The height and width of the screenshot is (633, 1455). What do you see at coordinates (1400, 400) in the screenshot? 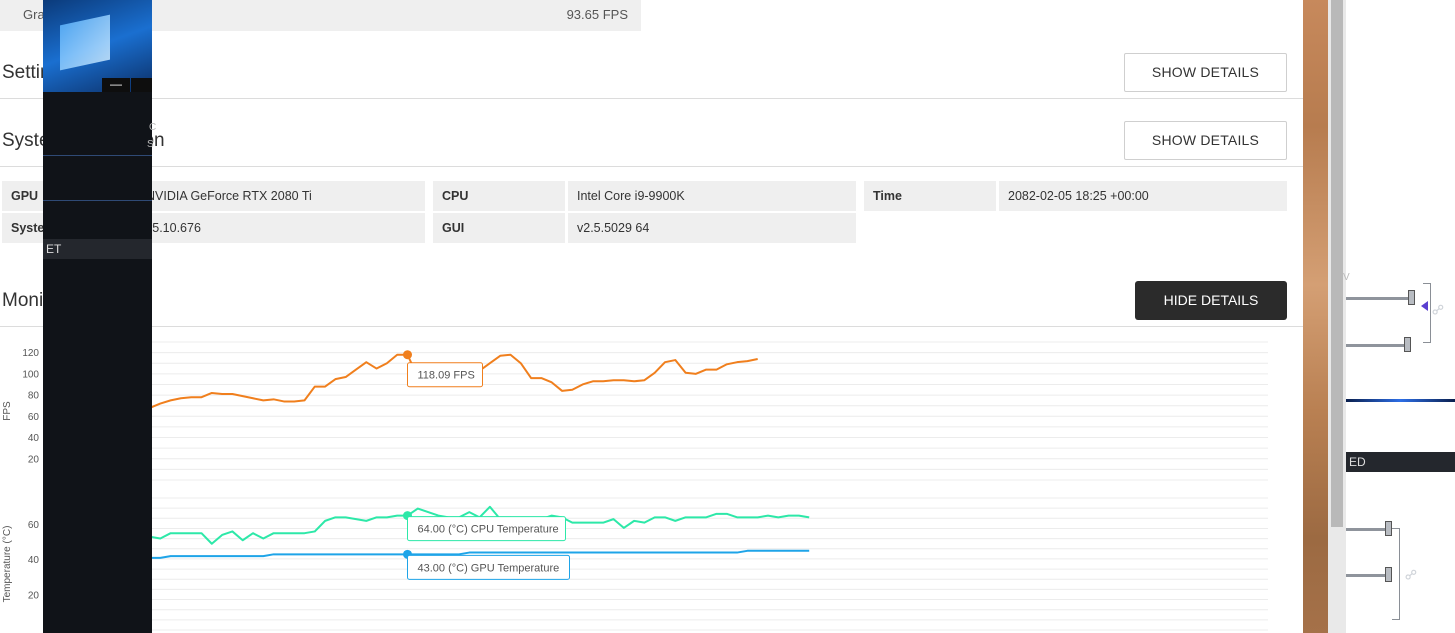
I see `accent-line` at bounding box center [1400, 400].